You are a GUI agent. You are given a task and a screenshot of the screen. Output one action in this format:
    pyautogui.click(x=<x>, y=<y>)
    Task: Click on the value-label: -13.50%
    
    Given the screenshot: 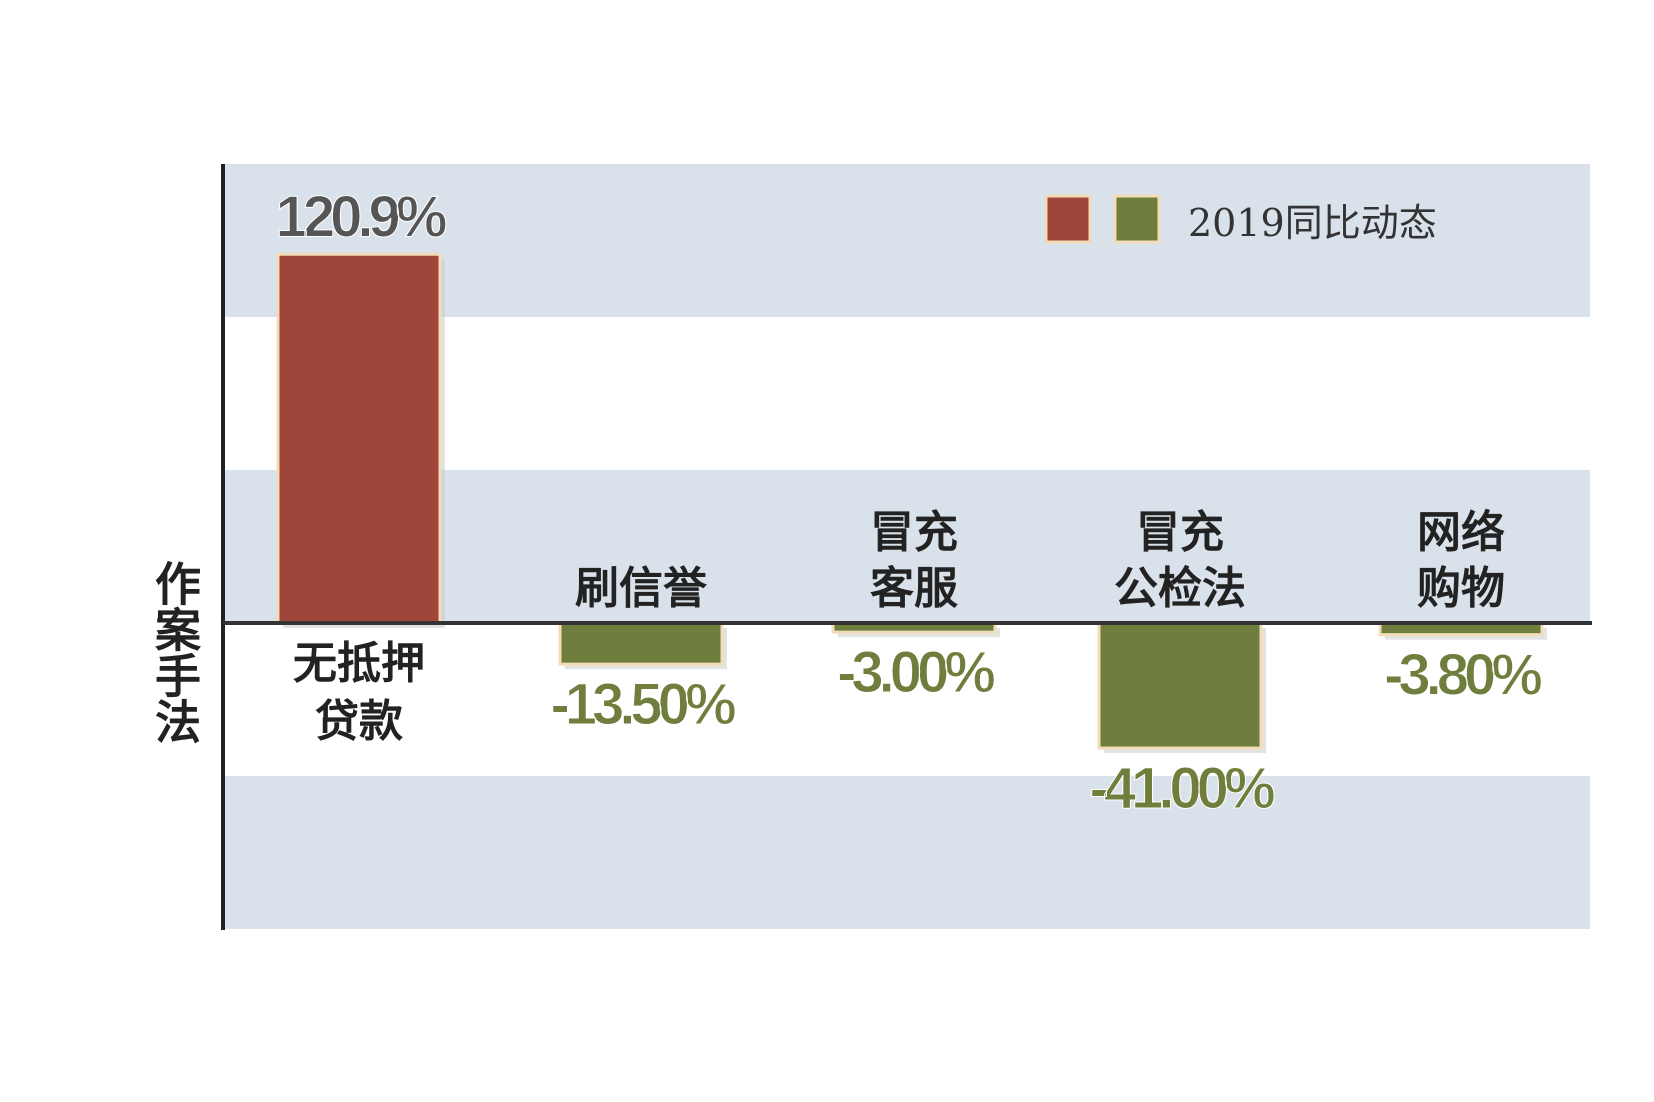 What is the action you would take?
    pyautogui.click(x=642, y=704)
    